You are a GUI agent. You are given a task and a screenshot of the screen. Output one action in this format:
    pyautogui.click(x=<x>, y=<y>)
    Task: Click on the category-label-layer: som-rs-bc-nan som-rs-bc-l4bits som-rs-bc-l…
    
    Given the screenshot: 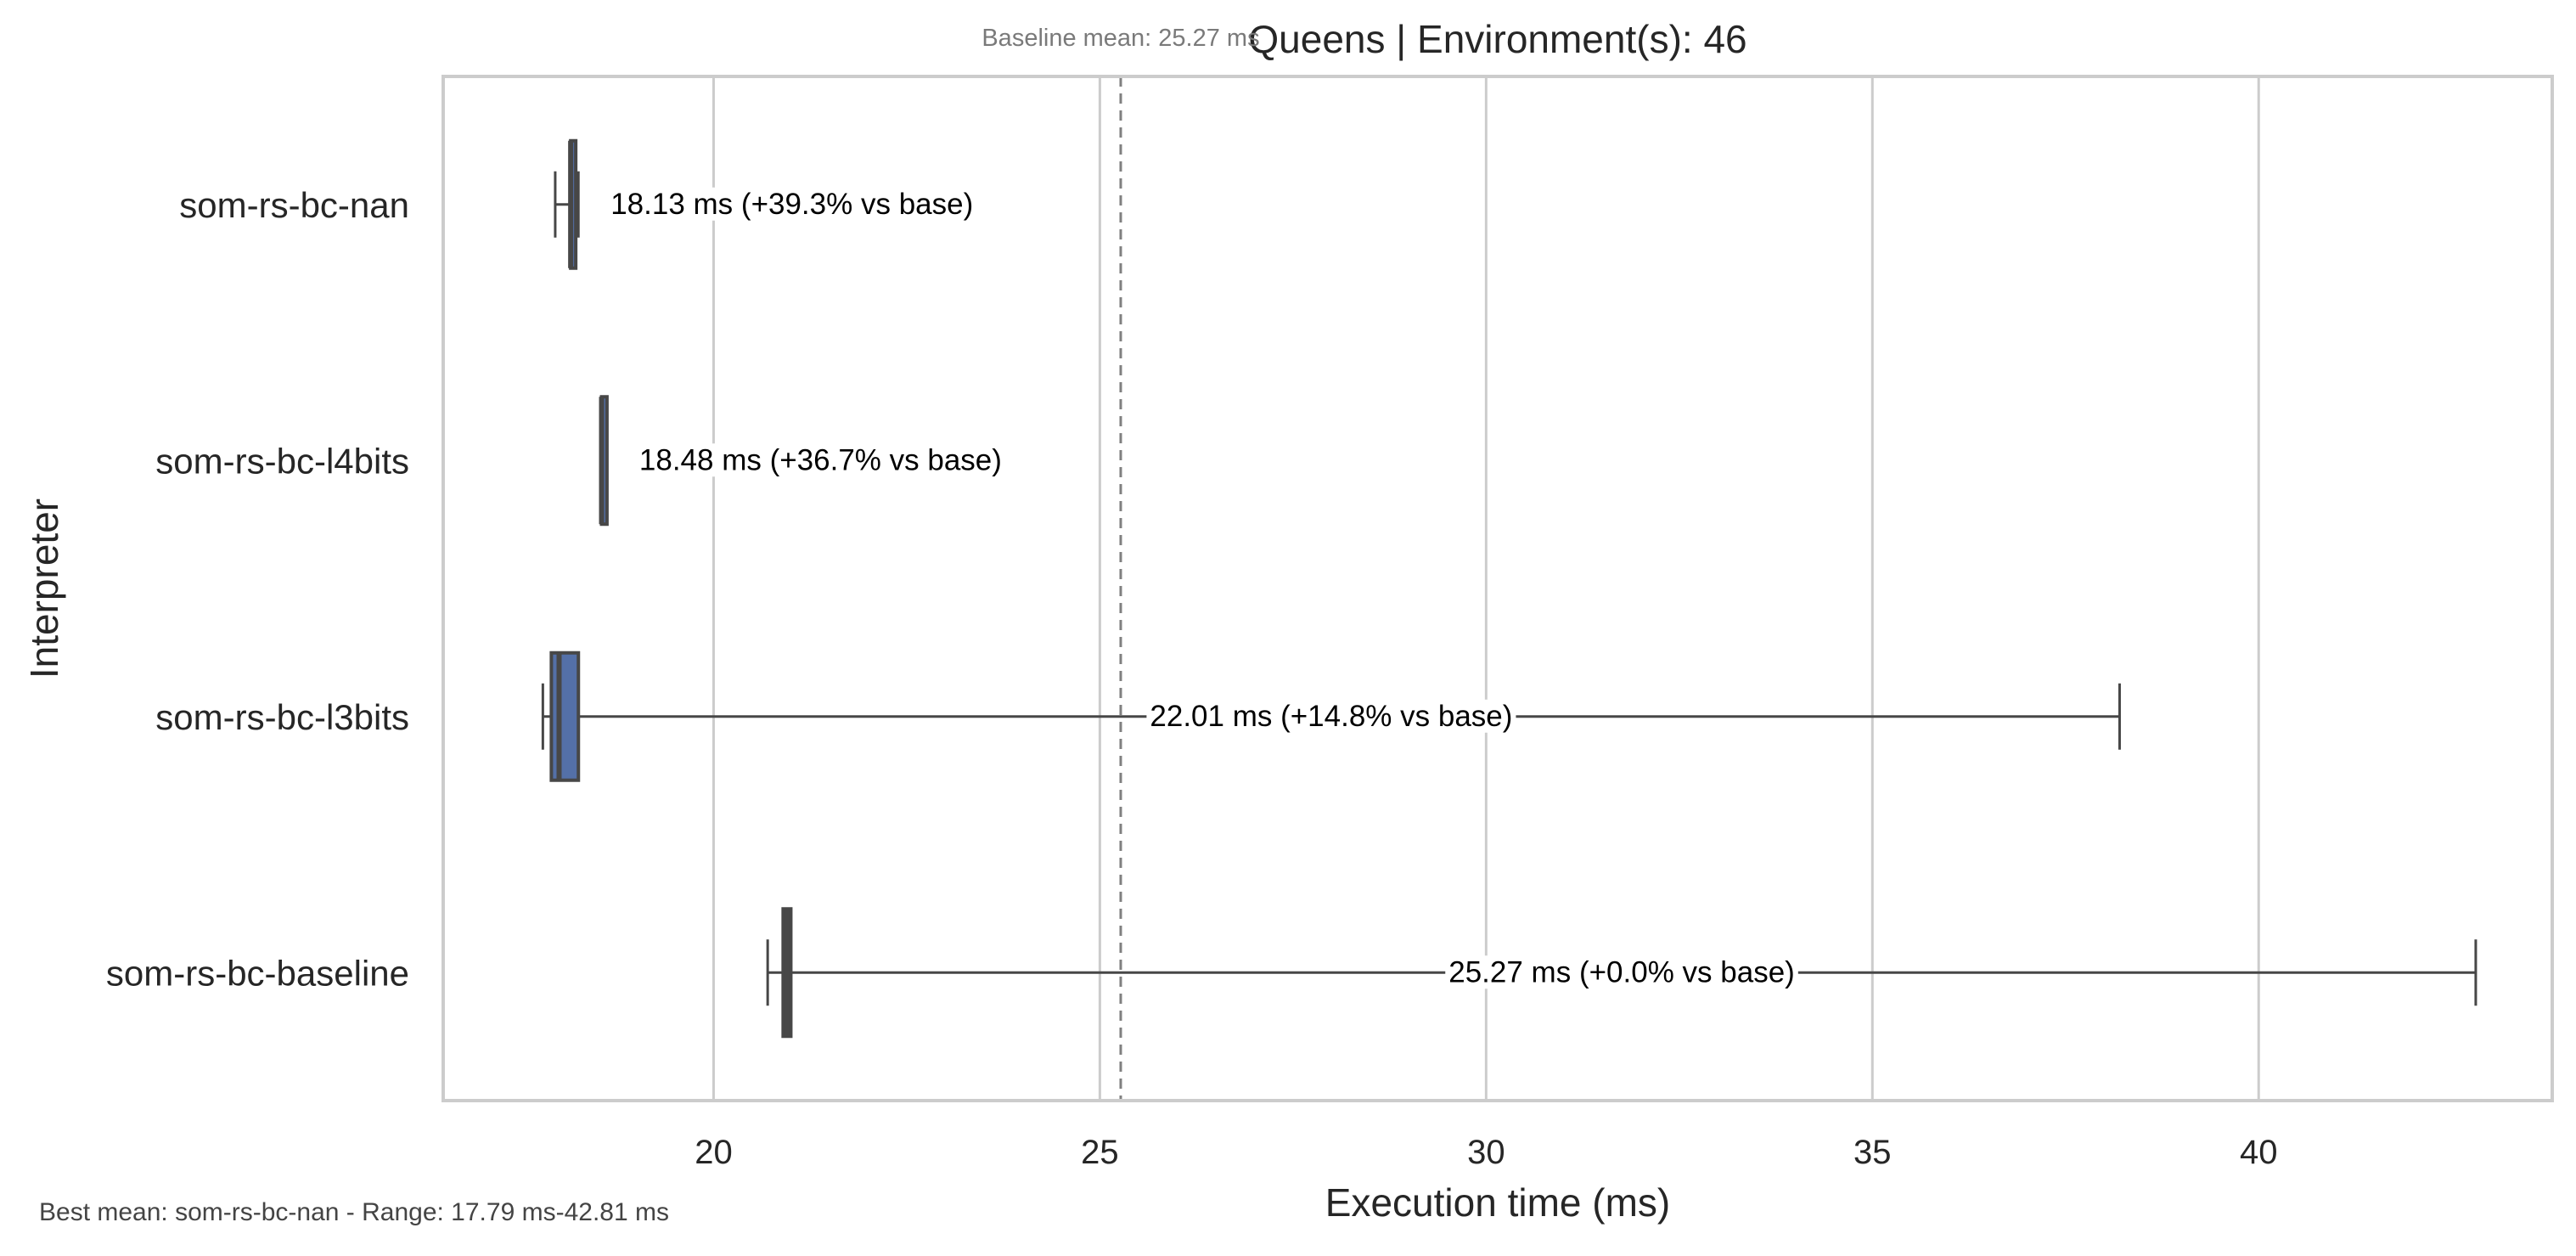 What is the action you would take?
    pyautogui.click(x=257, y=589)
    